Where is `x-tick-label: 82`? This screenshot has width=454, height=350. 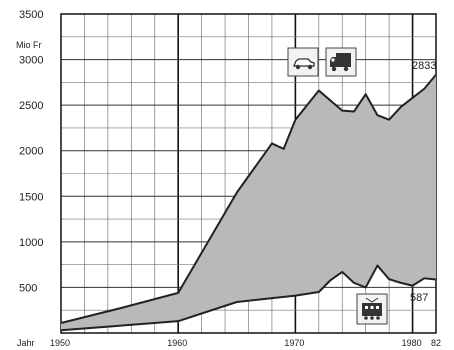
x-tick-label: 82 is located at coordinates (436, 343).